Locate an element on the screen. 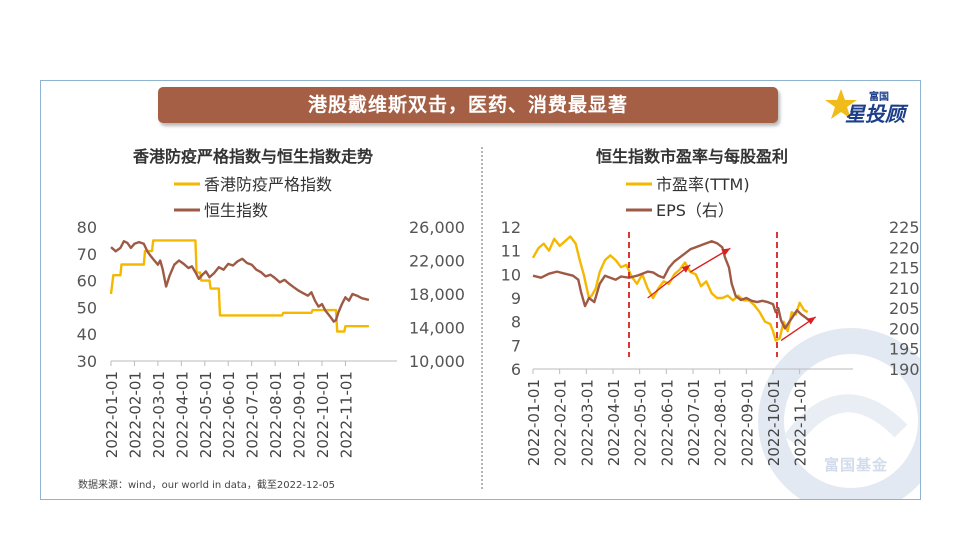 The height and width of the screenshot is (540, 960). y-right-tick-label: 26,000 is located at coordinates (437, 227).